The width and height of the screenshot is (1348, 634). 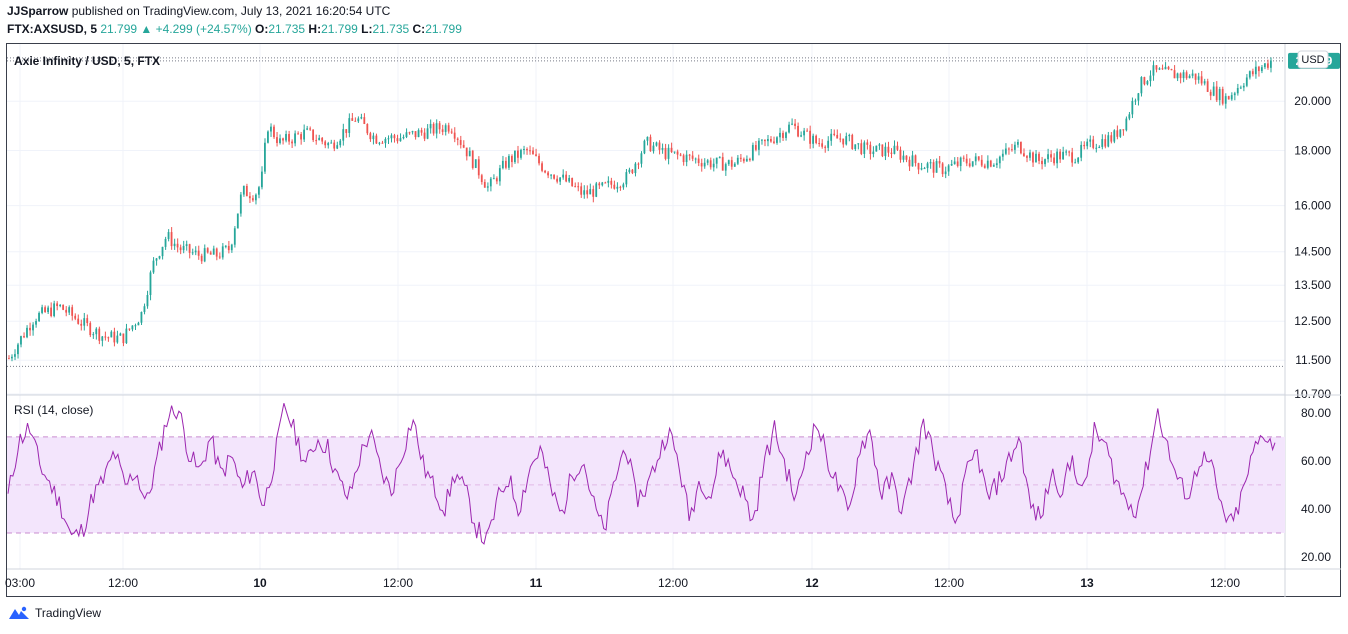 What do you see at coordinates (1312, 60) in the screenshot?
I see `currency-label: USD` at bounding box center [1312, 60].